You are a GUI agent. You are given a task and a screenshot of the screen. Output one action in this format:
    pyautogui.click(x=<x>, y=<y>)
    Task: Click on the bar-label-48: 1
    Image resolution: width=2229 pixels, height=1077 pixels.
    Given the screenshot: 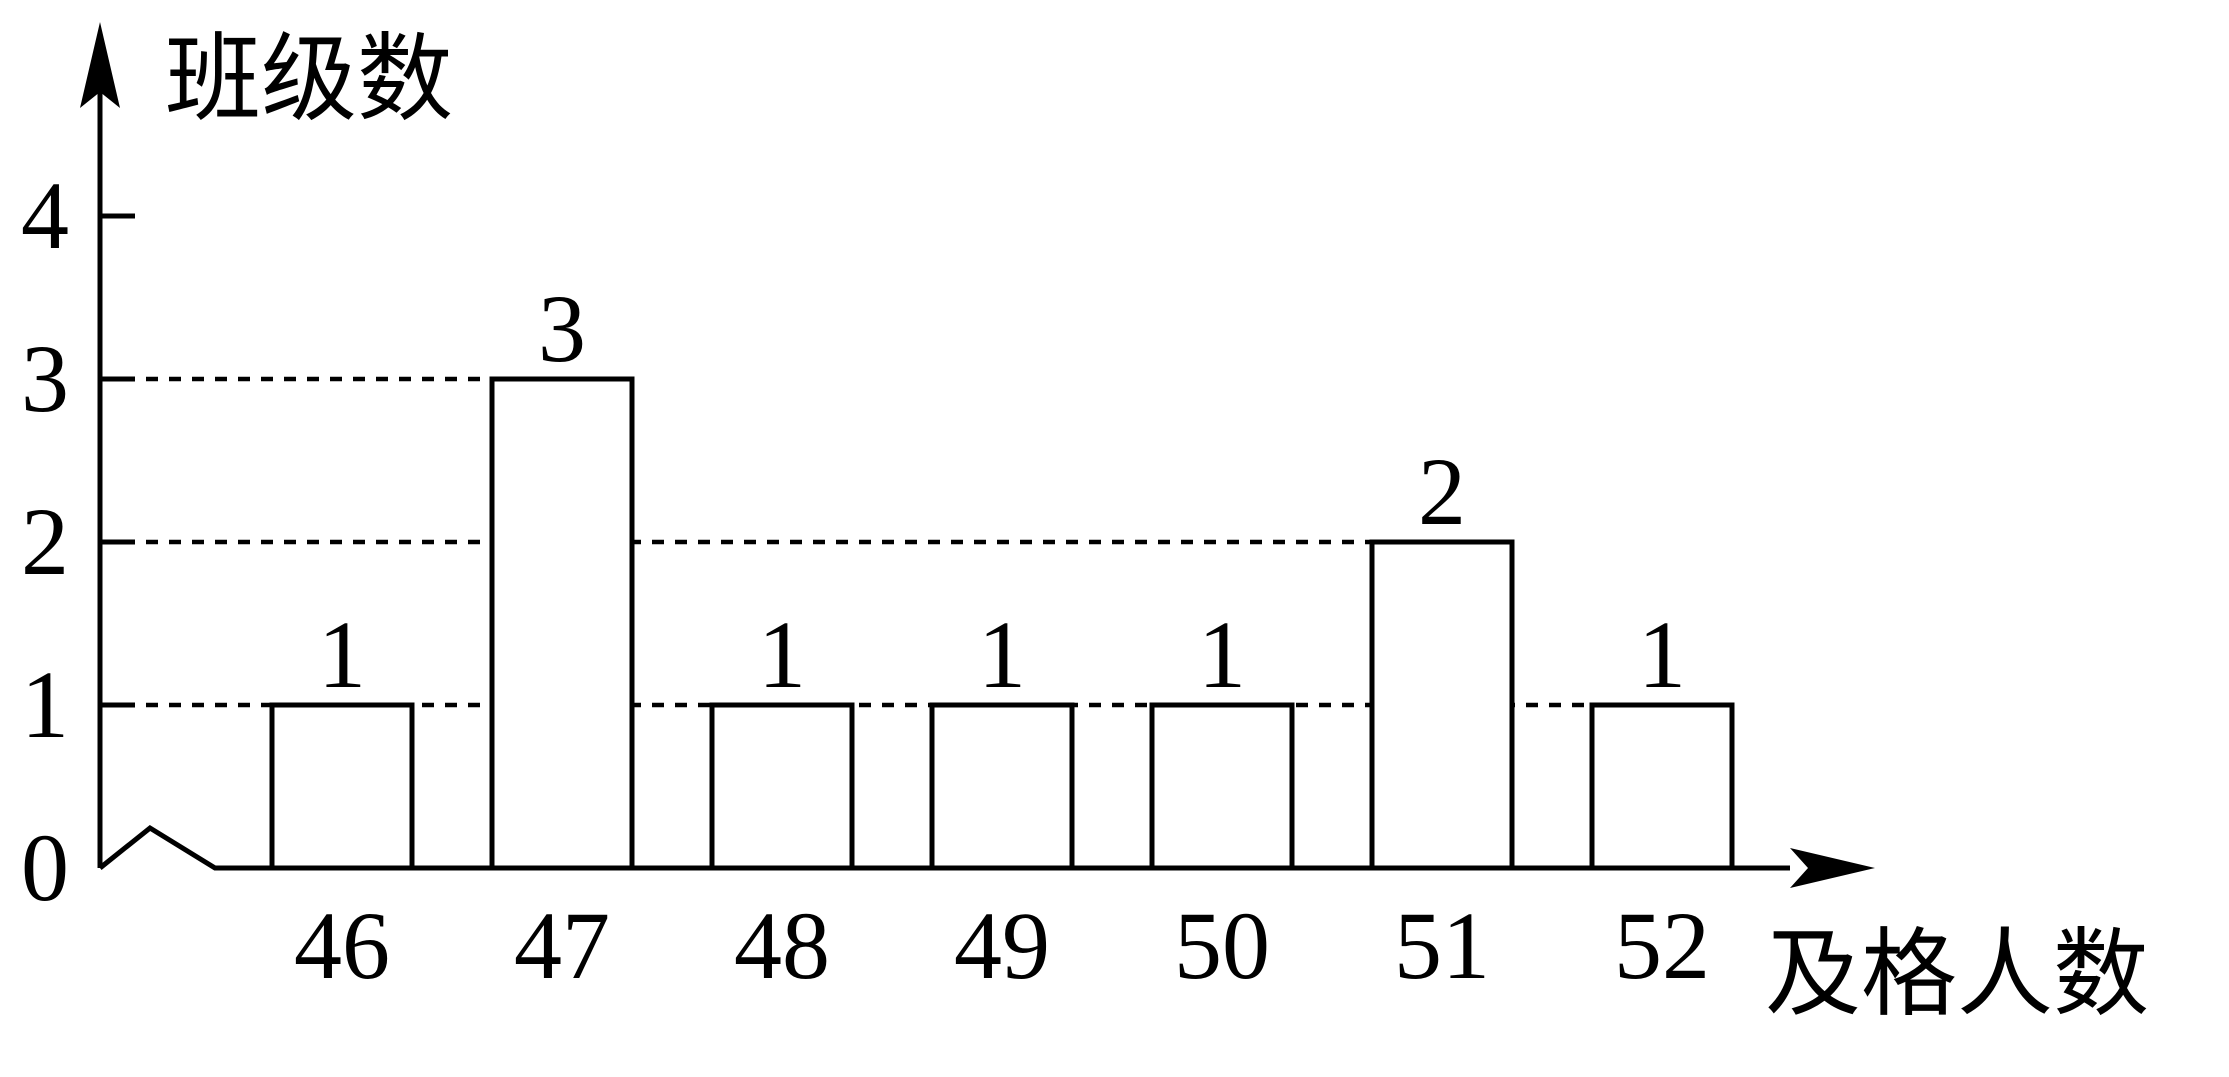 What is the action you would take?
    pyautogui.click(x=782, y=654)
    